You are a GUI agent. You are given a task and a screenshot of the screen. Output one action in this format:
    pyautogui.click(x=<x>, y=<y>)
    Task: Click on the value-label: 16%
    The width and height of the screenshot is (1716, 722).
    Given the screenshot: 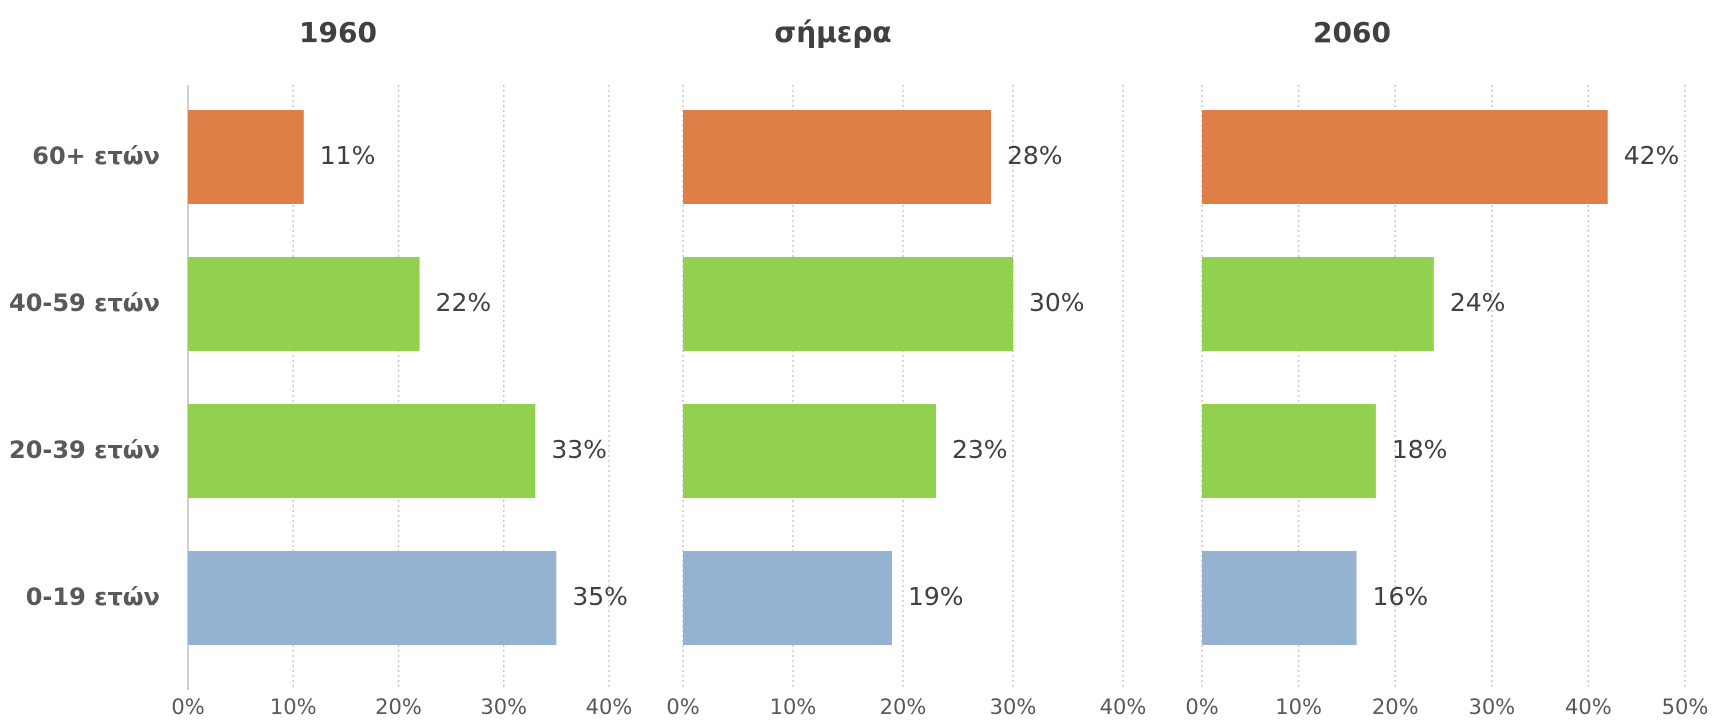 What is the action you would take?
    pyautogui.click(x=1401, y=596)
    